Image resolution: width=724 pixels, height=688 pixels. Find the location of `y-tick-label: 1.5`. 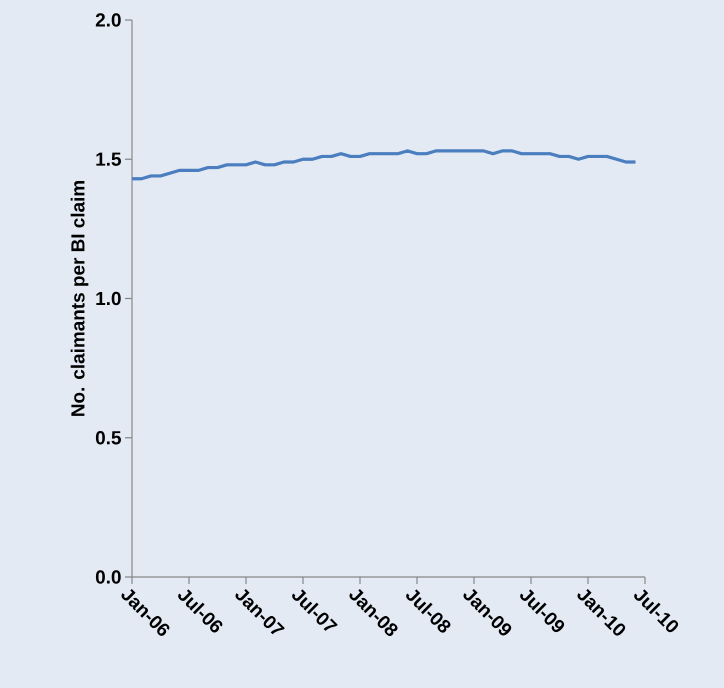

y-tick-label: 1.5 is located at coordinates (108, 159).